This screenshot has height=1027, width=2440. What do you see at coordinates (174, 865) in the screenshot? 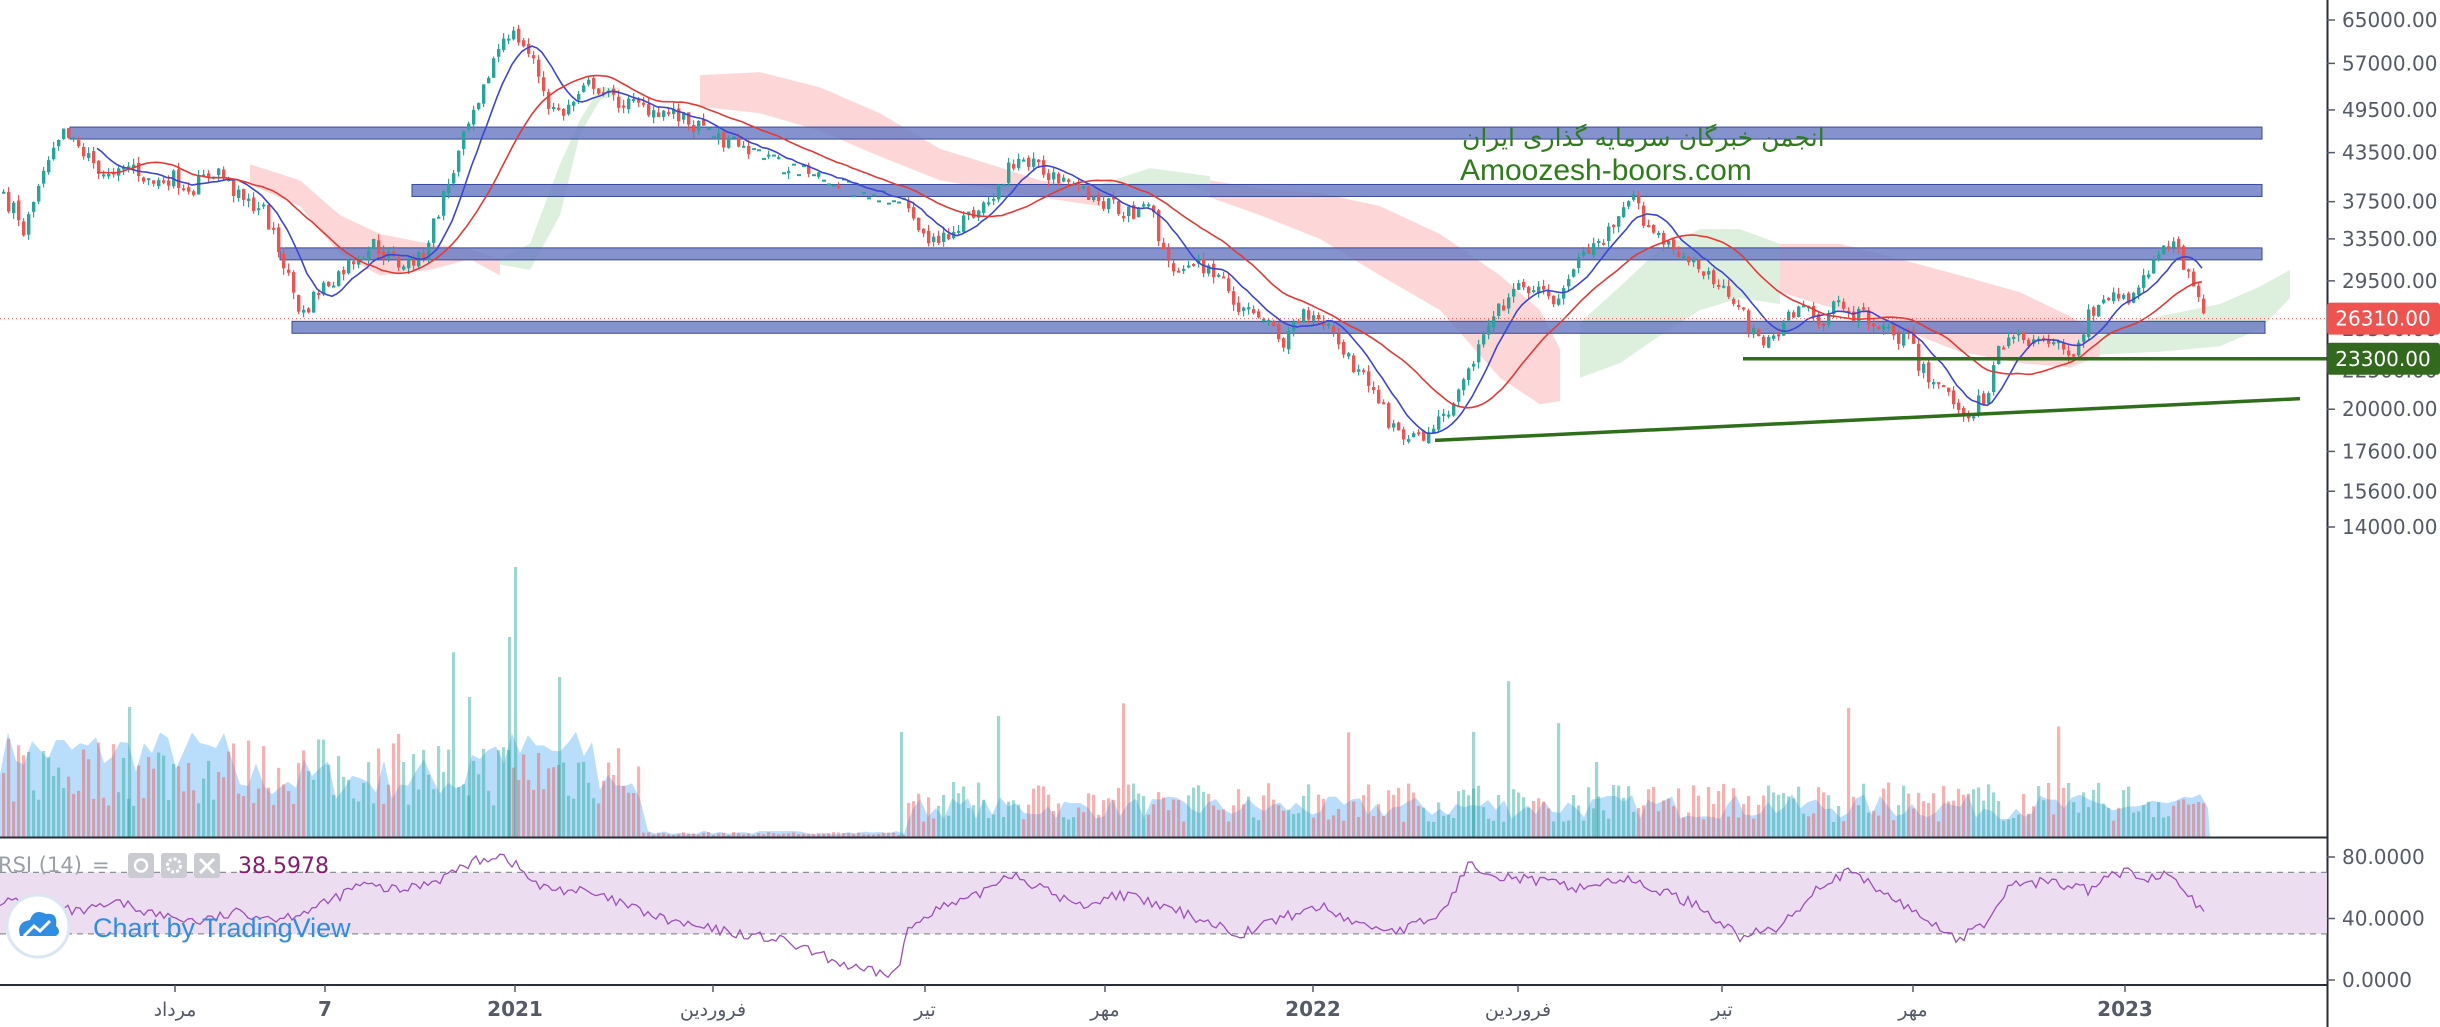
I see `settings-icon` at bounding box center [174, 865].